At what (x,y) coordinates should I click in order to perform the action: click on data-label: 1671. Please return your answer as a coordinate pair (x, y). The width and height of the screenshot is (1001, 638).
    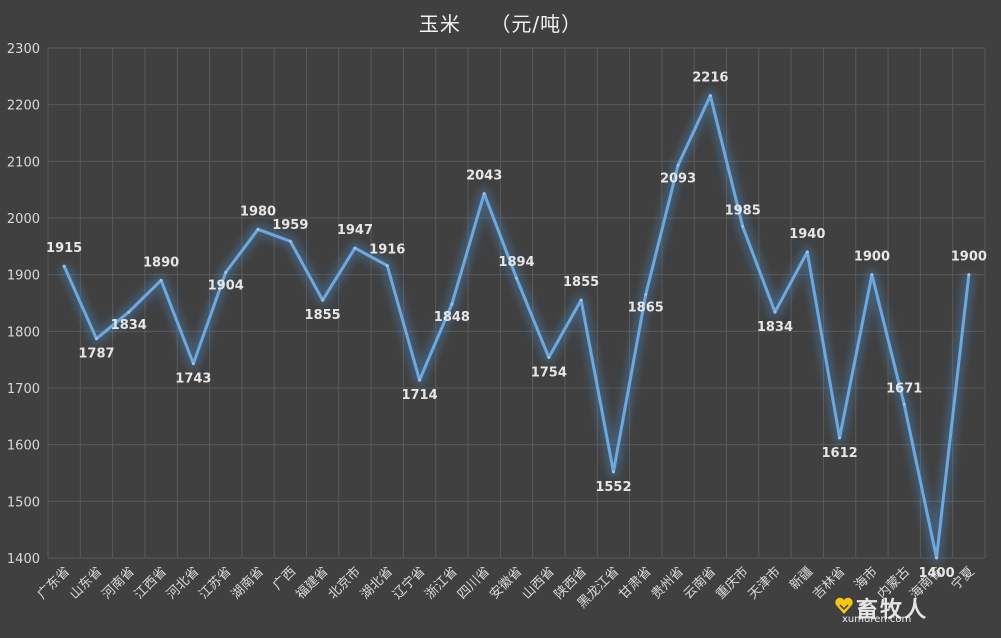
    Looking at the image, I should click on (904, 388).